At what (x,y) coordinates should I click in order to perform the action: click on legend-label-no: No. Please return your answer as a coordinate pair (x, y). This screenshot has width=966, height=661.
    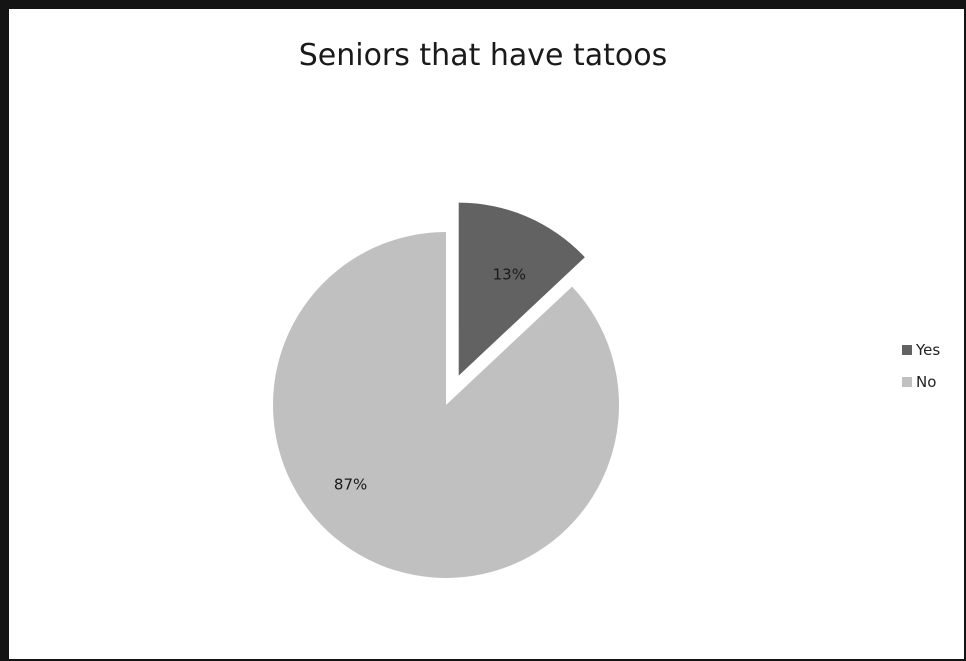
    Looking at the image, I should click on (926, 382).